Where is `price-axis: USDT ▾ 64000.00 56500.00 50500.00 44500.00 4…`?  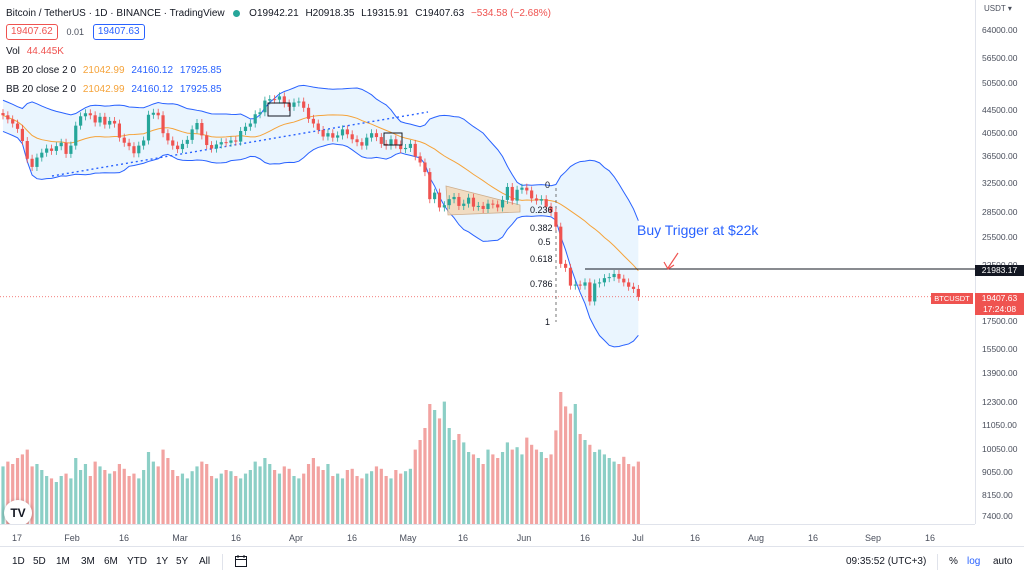 price-axis: USDT ▾ 64000.00 56500.00 50500.00 44500.00 4… is located at coordinates (999, 262).